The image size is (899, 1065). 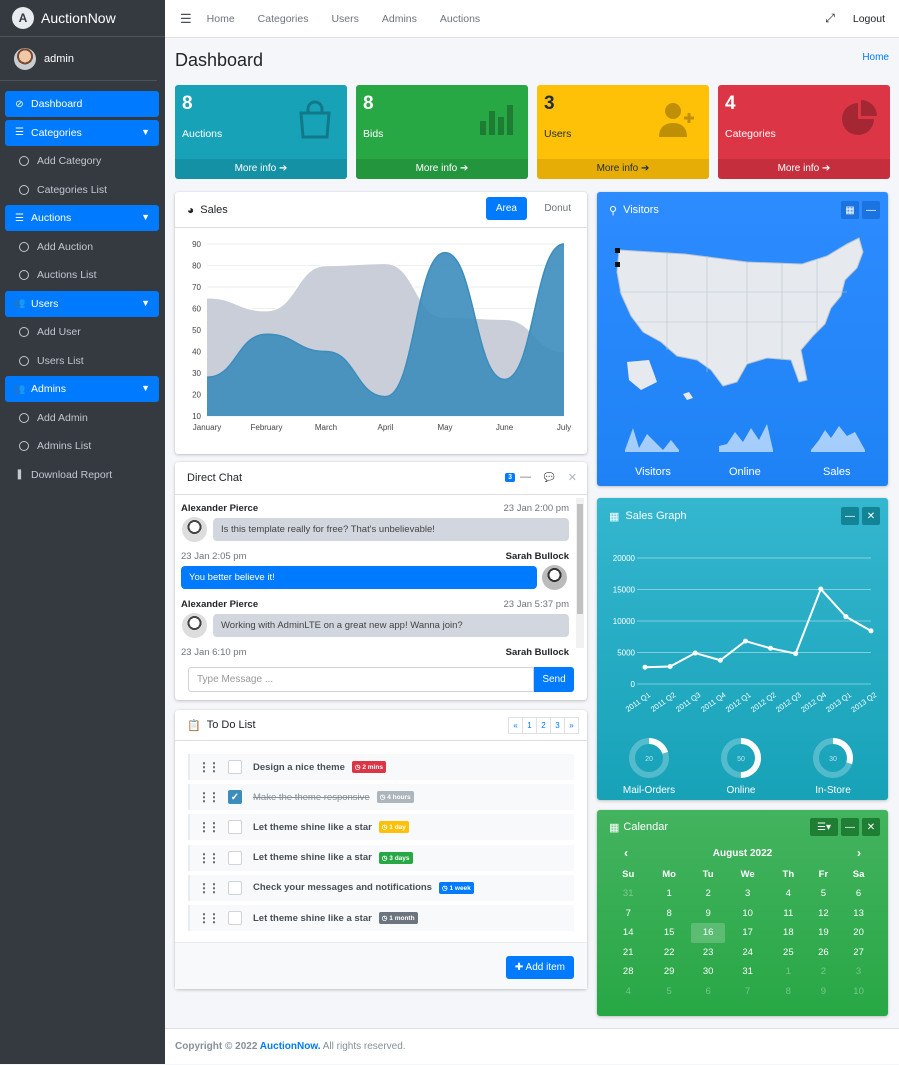 I want to click on bars-dropdown-icon: ☰▾, so click(x=824, y=827).